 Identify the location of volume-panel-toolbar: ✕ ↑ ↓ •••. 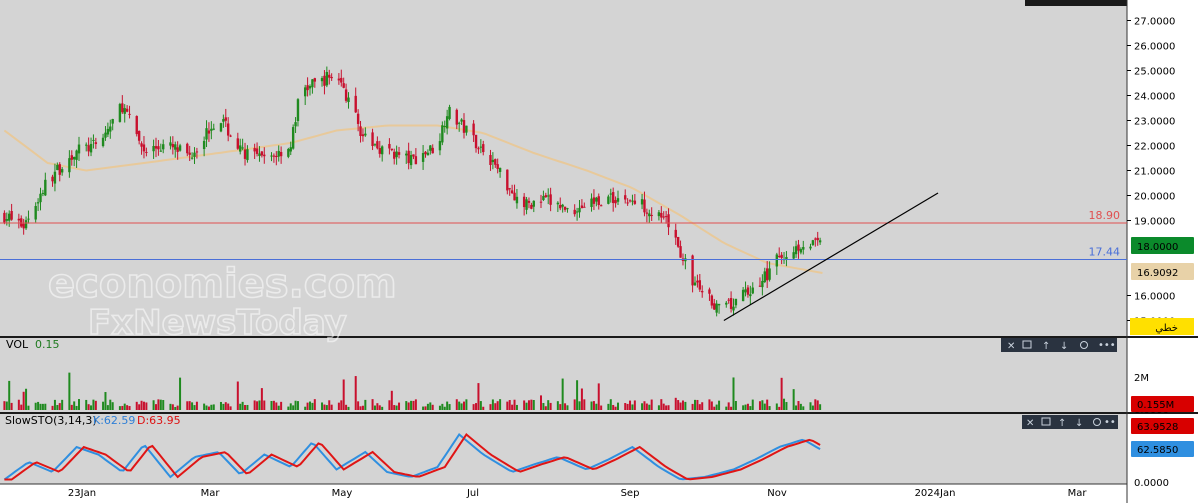
(1059, 345).